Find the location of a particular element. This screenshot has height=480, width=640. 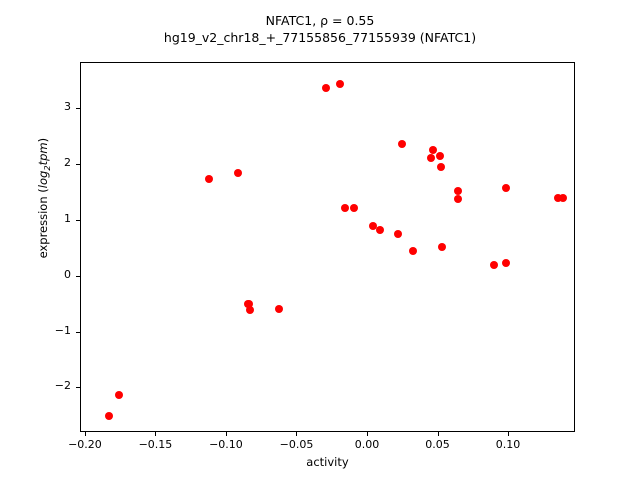

x-axis-label: activity is located at coordinates (327, 462).